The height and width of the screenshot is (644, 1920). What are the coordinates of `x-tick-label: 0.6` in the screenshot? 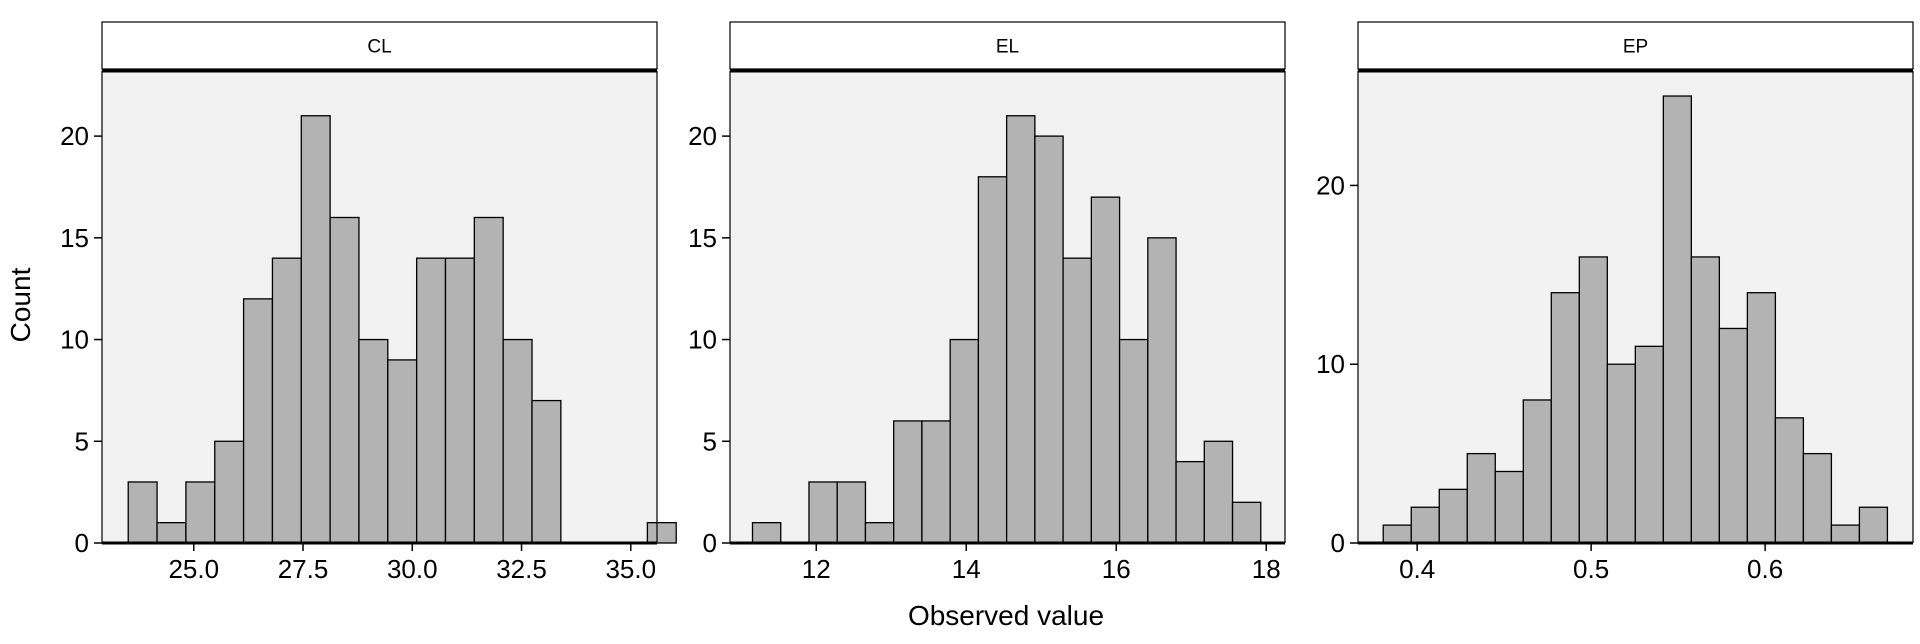 It's located at (1765, 569).